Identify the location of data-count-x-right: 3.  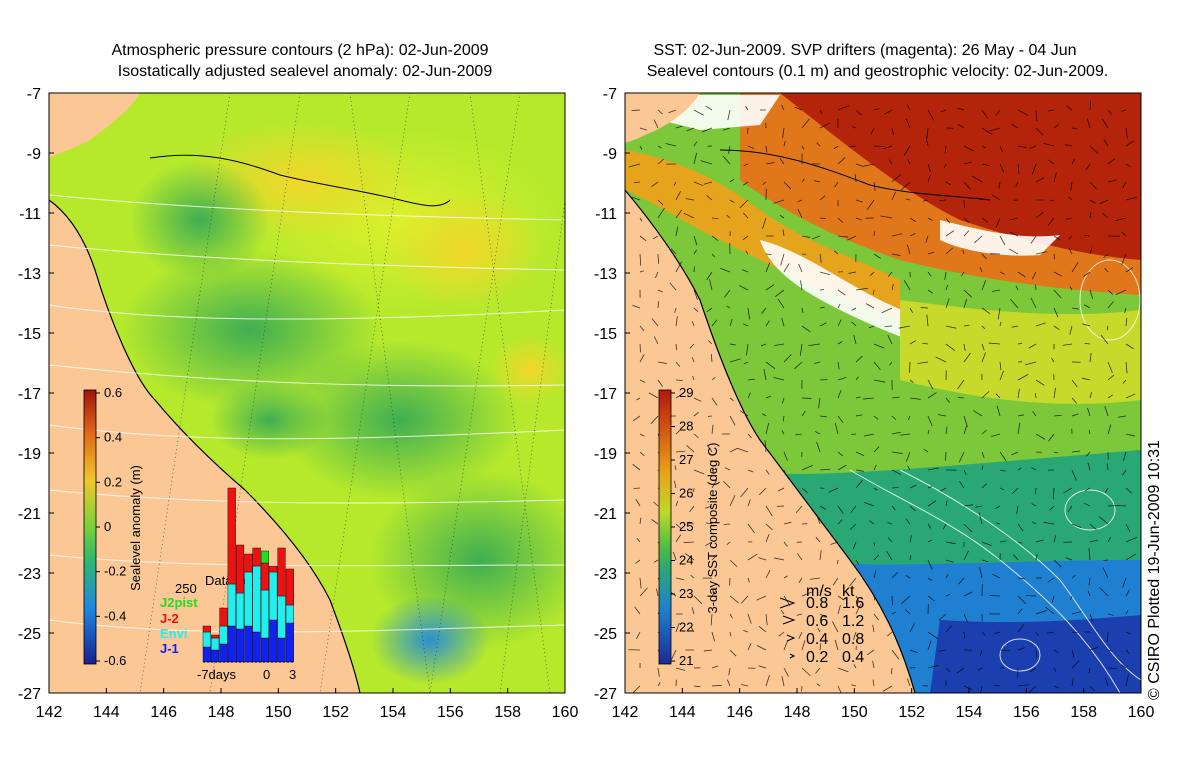
(292, 674).